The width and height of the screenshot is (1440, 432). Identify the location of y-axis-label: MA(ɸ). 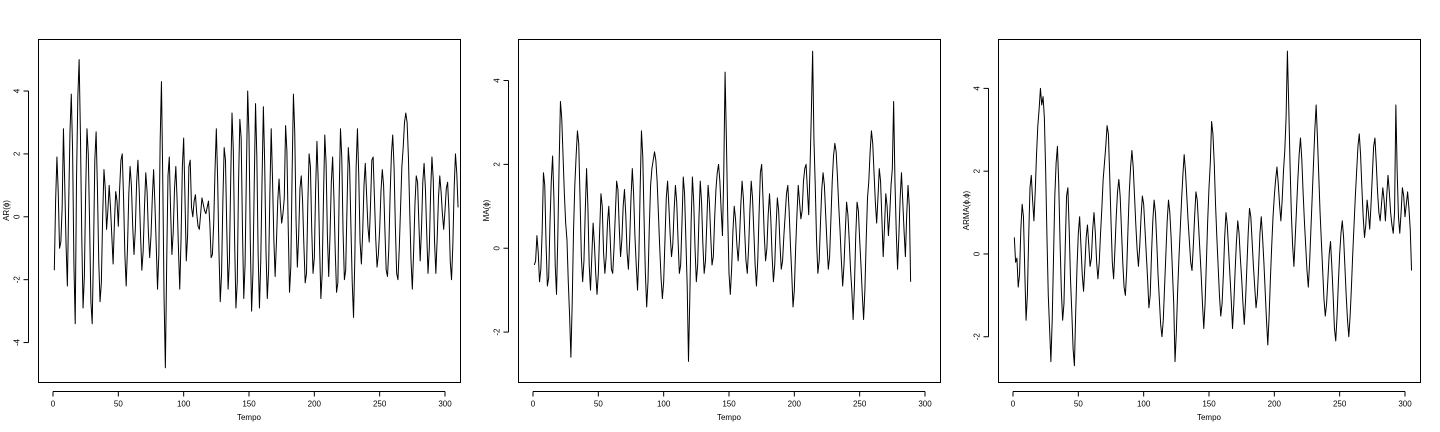
(486, 210).